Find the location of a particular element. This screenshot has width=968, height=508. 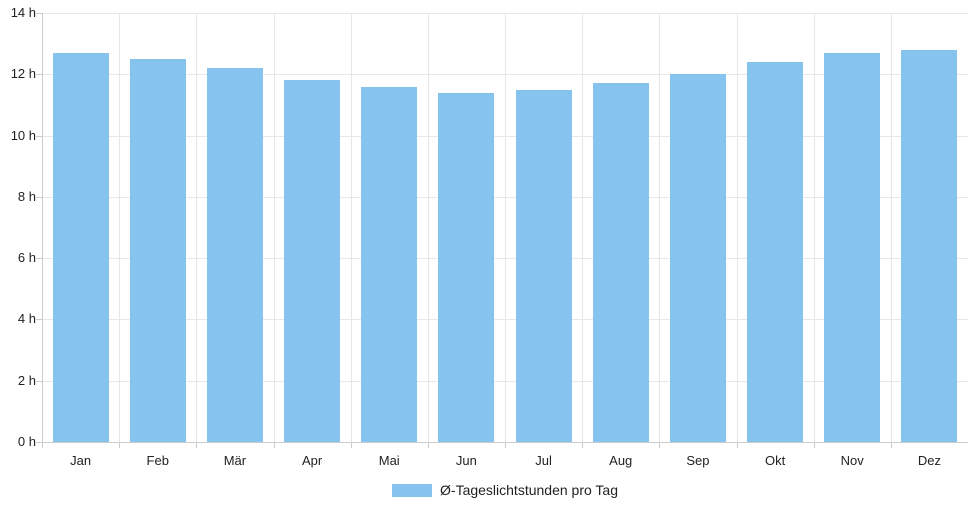

y-axis-label-10: 10 h is located at coordinates (23, 135).